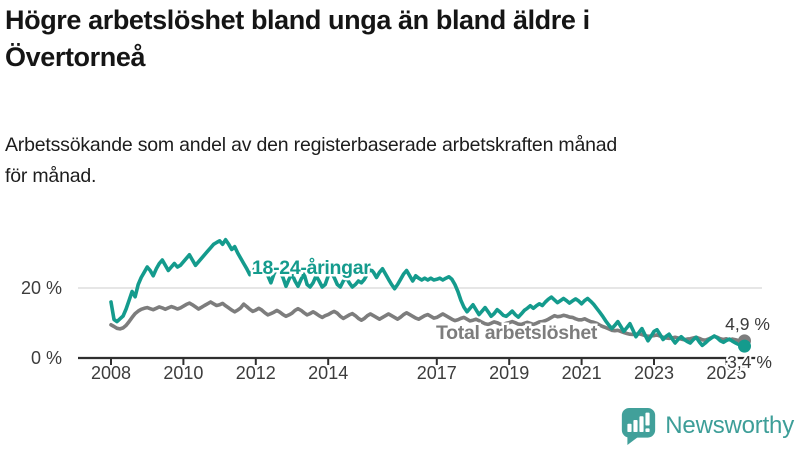  Describe the element at coordinates (726, 373) in the screenshot. I see `x-axis-tick-label: 2025` at that location.